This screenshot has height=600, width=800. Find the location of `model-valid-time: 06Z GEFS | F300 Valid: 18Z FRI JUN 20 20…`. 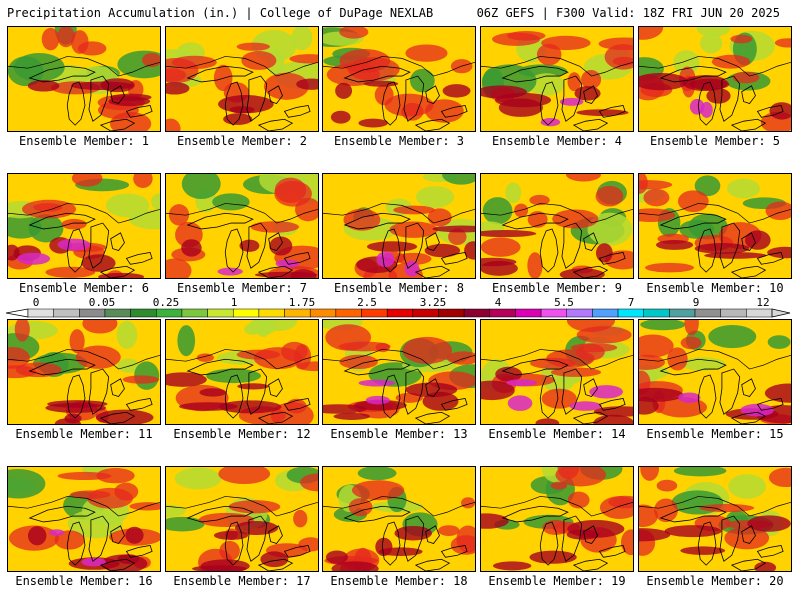

model-valid-time: 06Z GEFS | F300 Valid: 18Z FRI JUN 20 20… is located at coordinates (628, 13).